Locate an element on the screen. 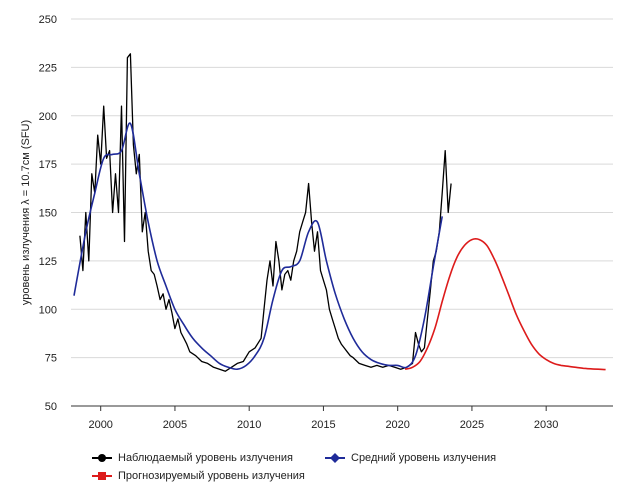 The image size is (628, 489). y-axis-title: уровень излучения λ = 10.7см (SFU) is located at coordinates (26, 212).